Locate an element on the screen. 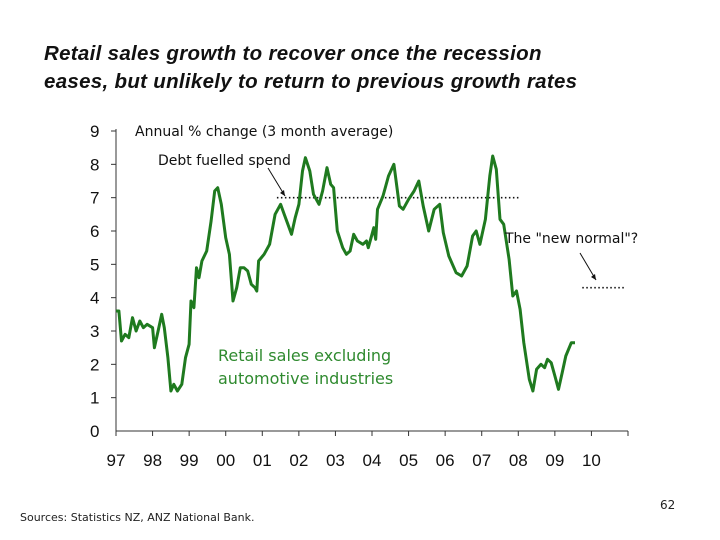 This screenshot has width=720, height=540. x-tick-label: 08 is located at coordinates (518, 460).